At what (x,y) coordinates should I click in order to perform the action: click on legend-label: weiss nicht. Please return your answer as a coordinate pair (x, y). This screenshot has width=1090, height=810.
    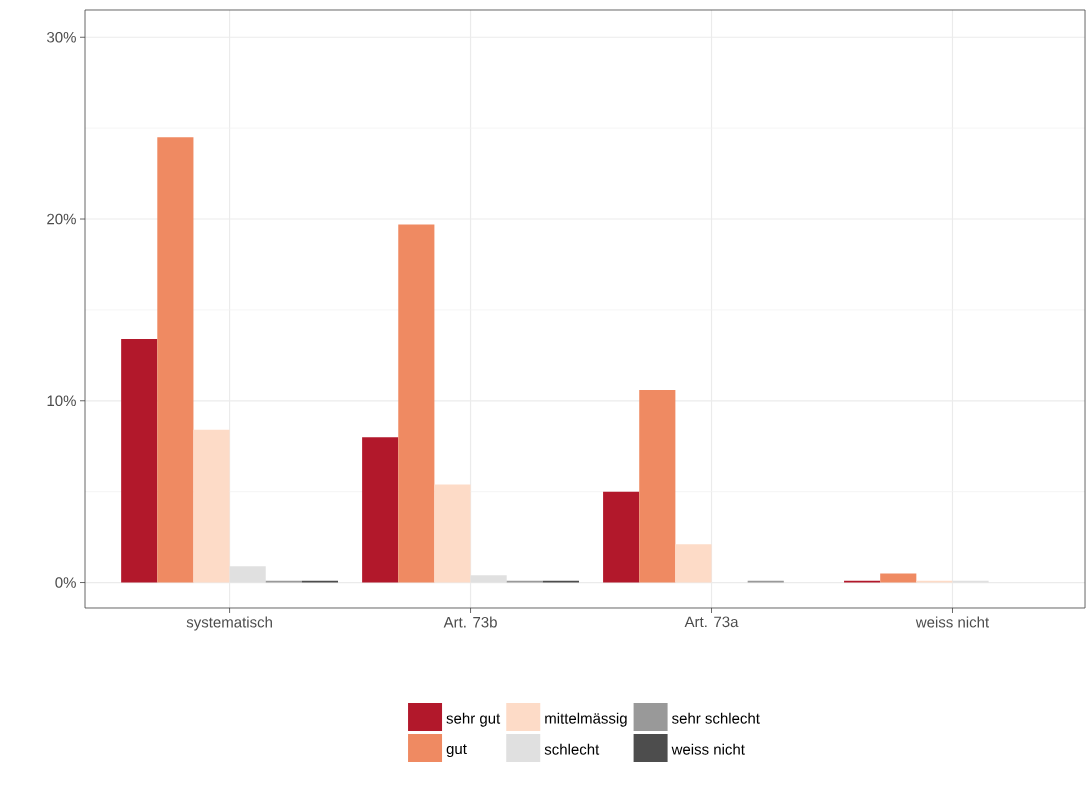
    Looking at the image, I should click on (708, 749).